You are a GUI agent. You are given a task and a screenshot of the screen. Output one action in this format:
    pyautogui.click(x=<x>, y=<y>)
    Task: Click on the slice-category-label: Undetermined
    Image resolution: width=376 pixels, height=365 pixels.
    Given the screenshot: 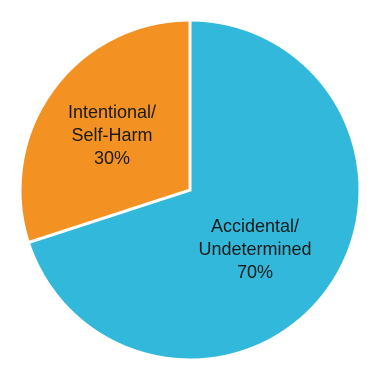 What is the action you would take?
    pyautogui.click(x=254, y=249)
    